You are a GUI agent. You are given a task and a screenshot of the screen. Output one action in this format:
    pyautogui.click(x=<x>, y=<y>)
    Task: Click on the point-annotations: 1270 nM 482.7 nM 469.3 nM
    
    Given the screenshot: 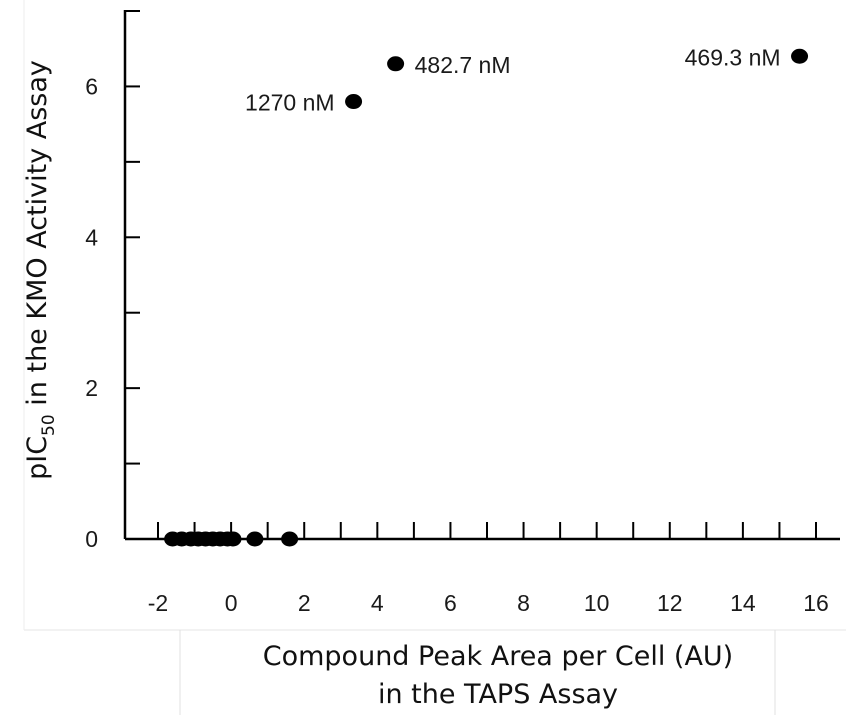 What is the action you would take?
    pyautogui.click(x=512, y=79)
    